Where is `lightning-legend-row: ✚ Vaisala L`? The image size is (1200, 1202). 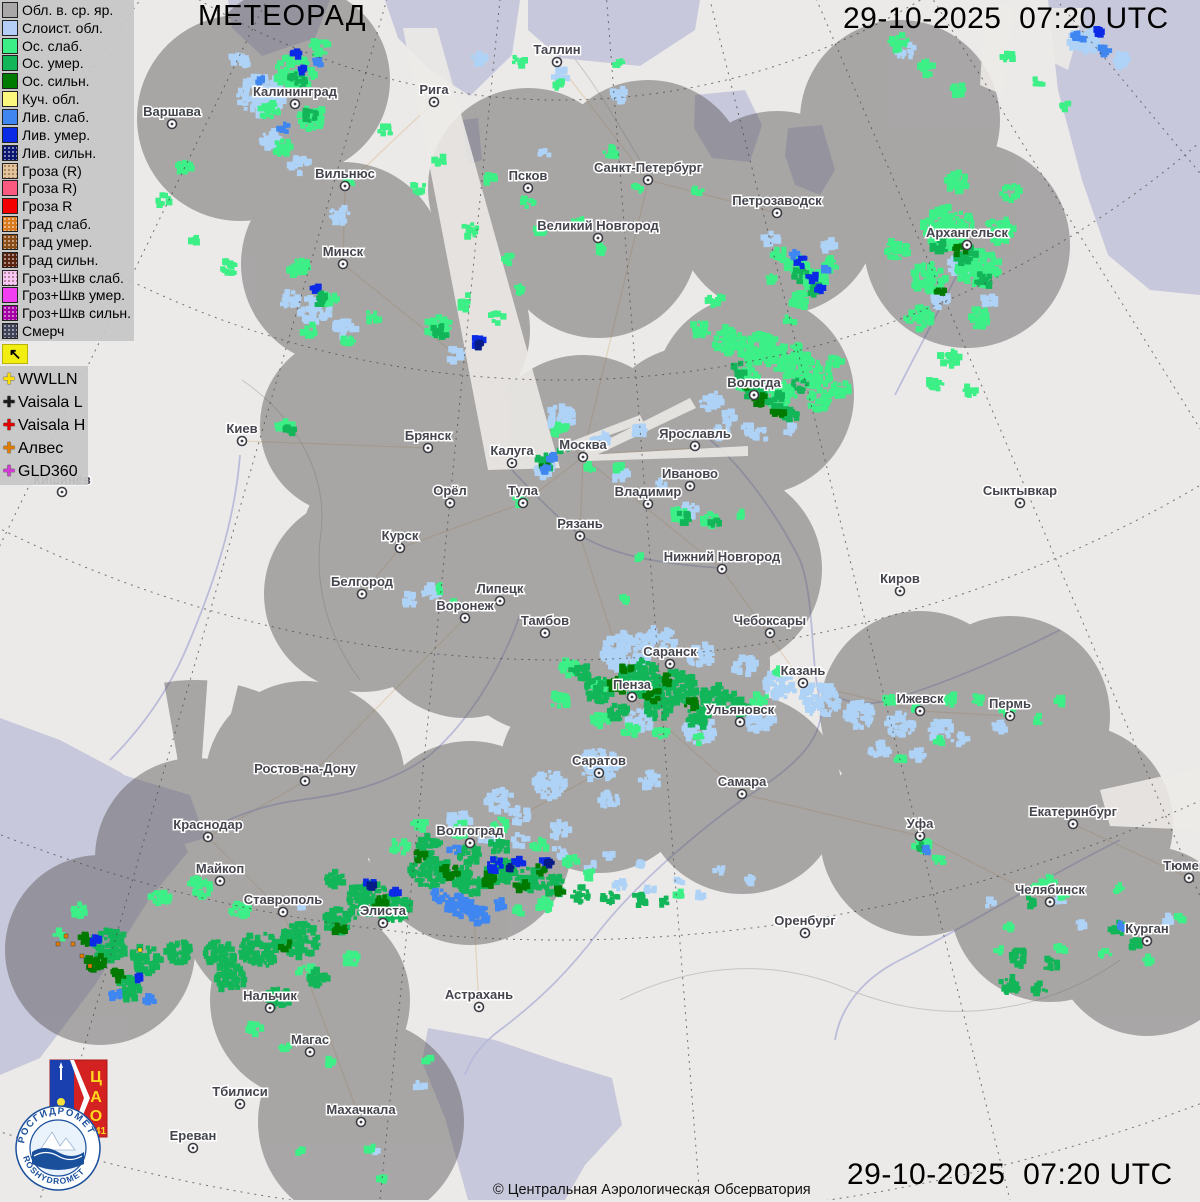 lightning-legend-row: ✚ Vaisala L is located at coordinates (44, 402).